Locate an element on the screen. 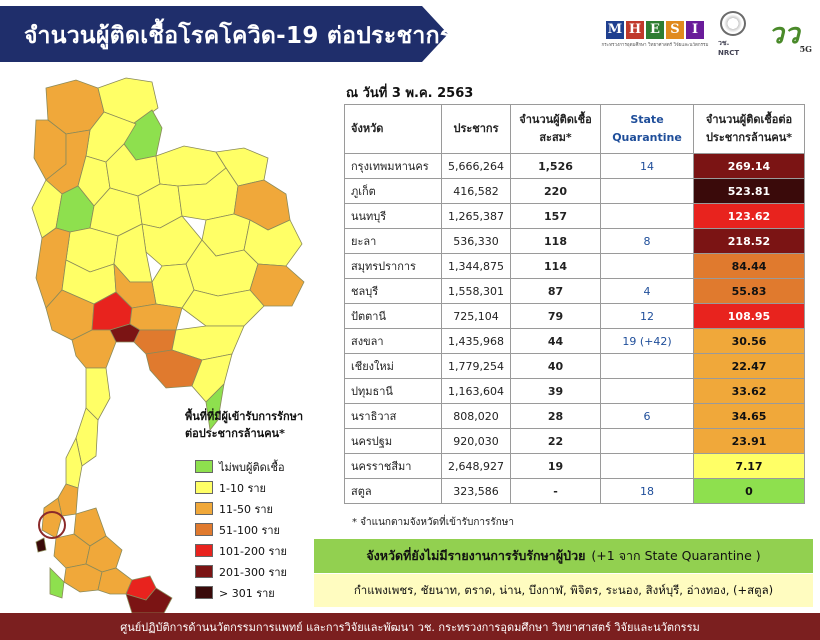  cell-population: 725,104 is located at coordinates (476, 316).